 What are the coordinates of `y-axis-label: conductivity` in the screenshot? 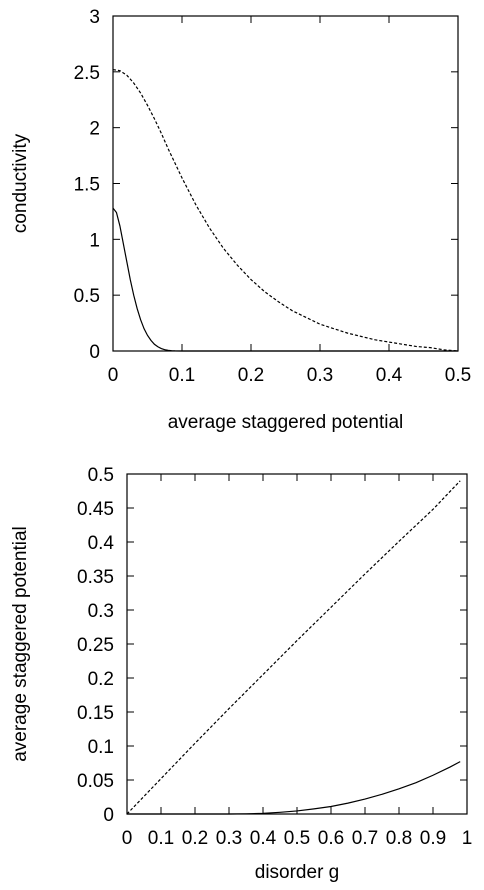 It's located at (20, 183).